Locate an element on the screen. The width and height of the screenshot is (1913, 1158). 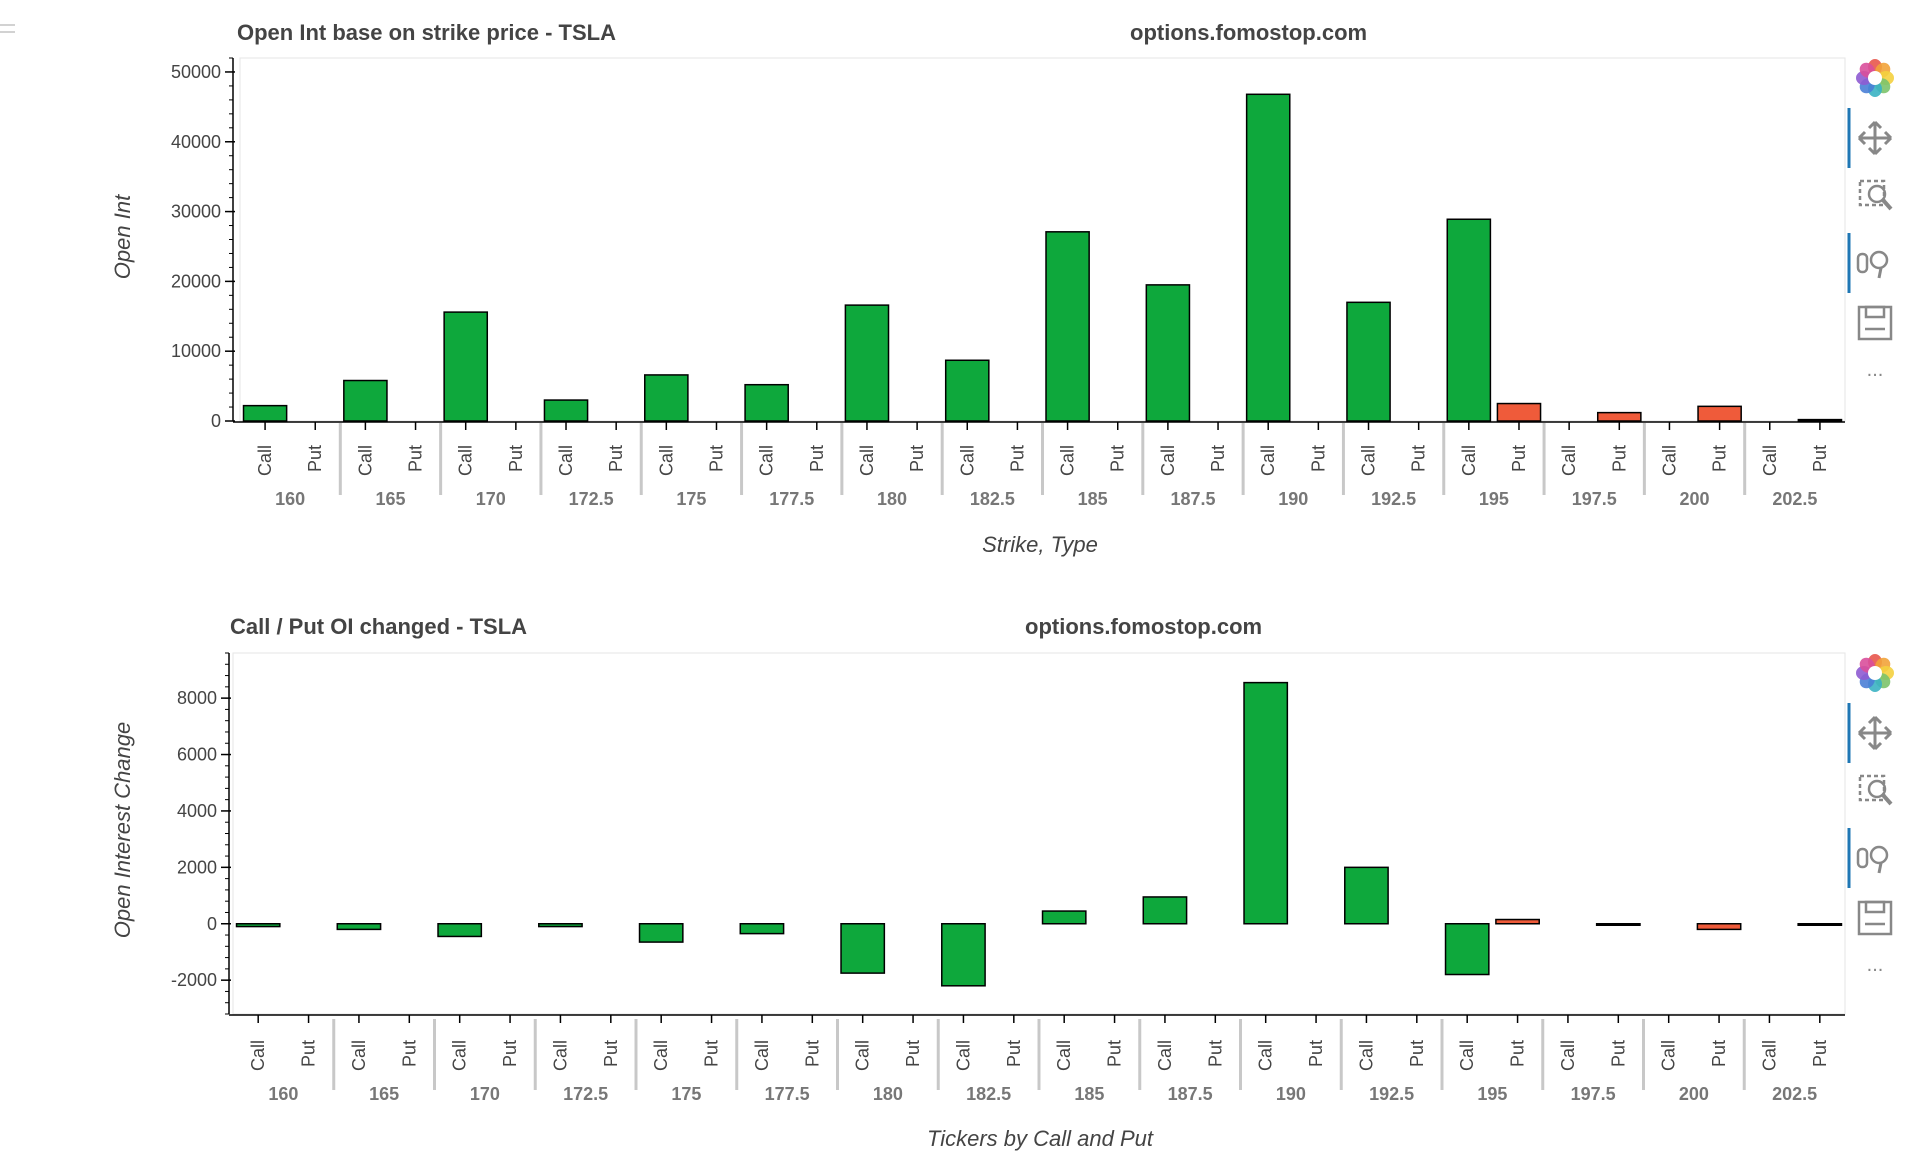
x-strike-label: 185 is located at coordinates (1089, 1094).